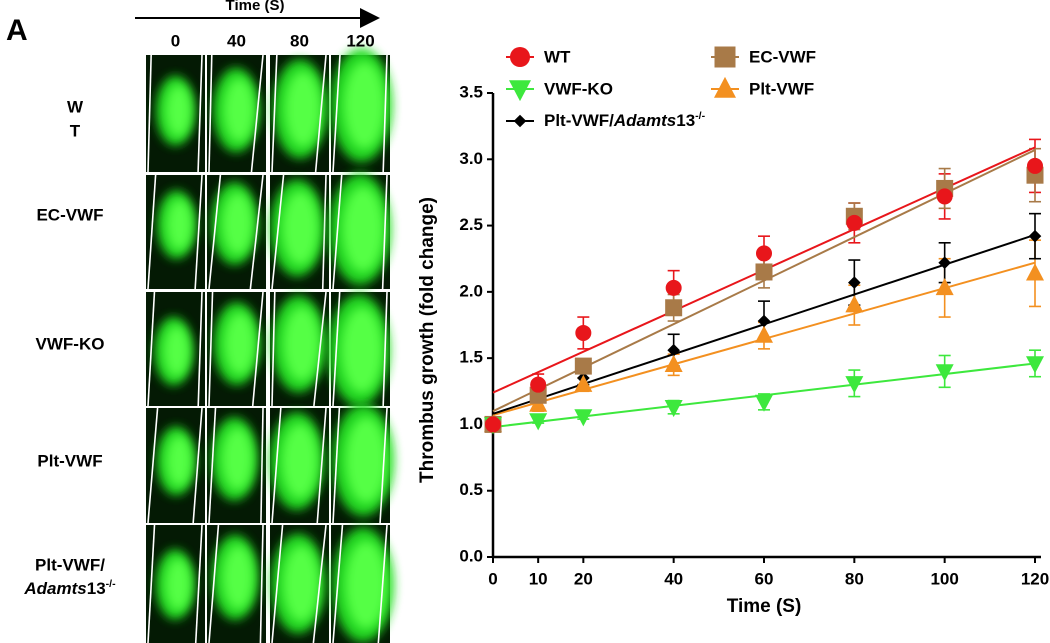 The height and width of the screenshot is (643, 1050). What do you see at coordinates (69, 214) in the screenshot?
I see `row-label: EC-VWF` at bounding box center [69, 214].